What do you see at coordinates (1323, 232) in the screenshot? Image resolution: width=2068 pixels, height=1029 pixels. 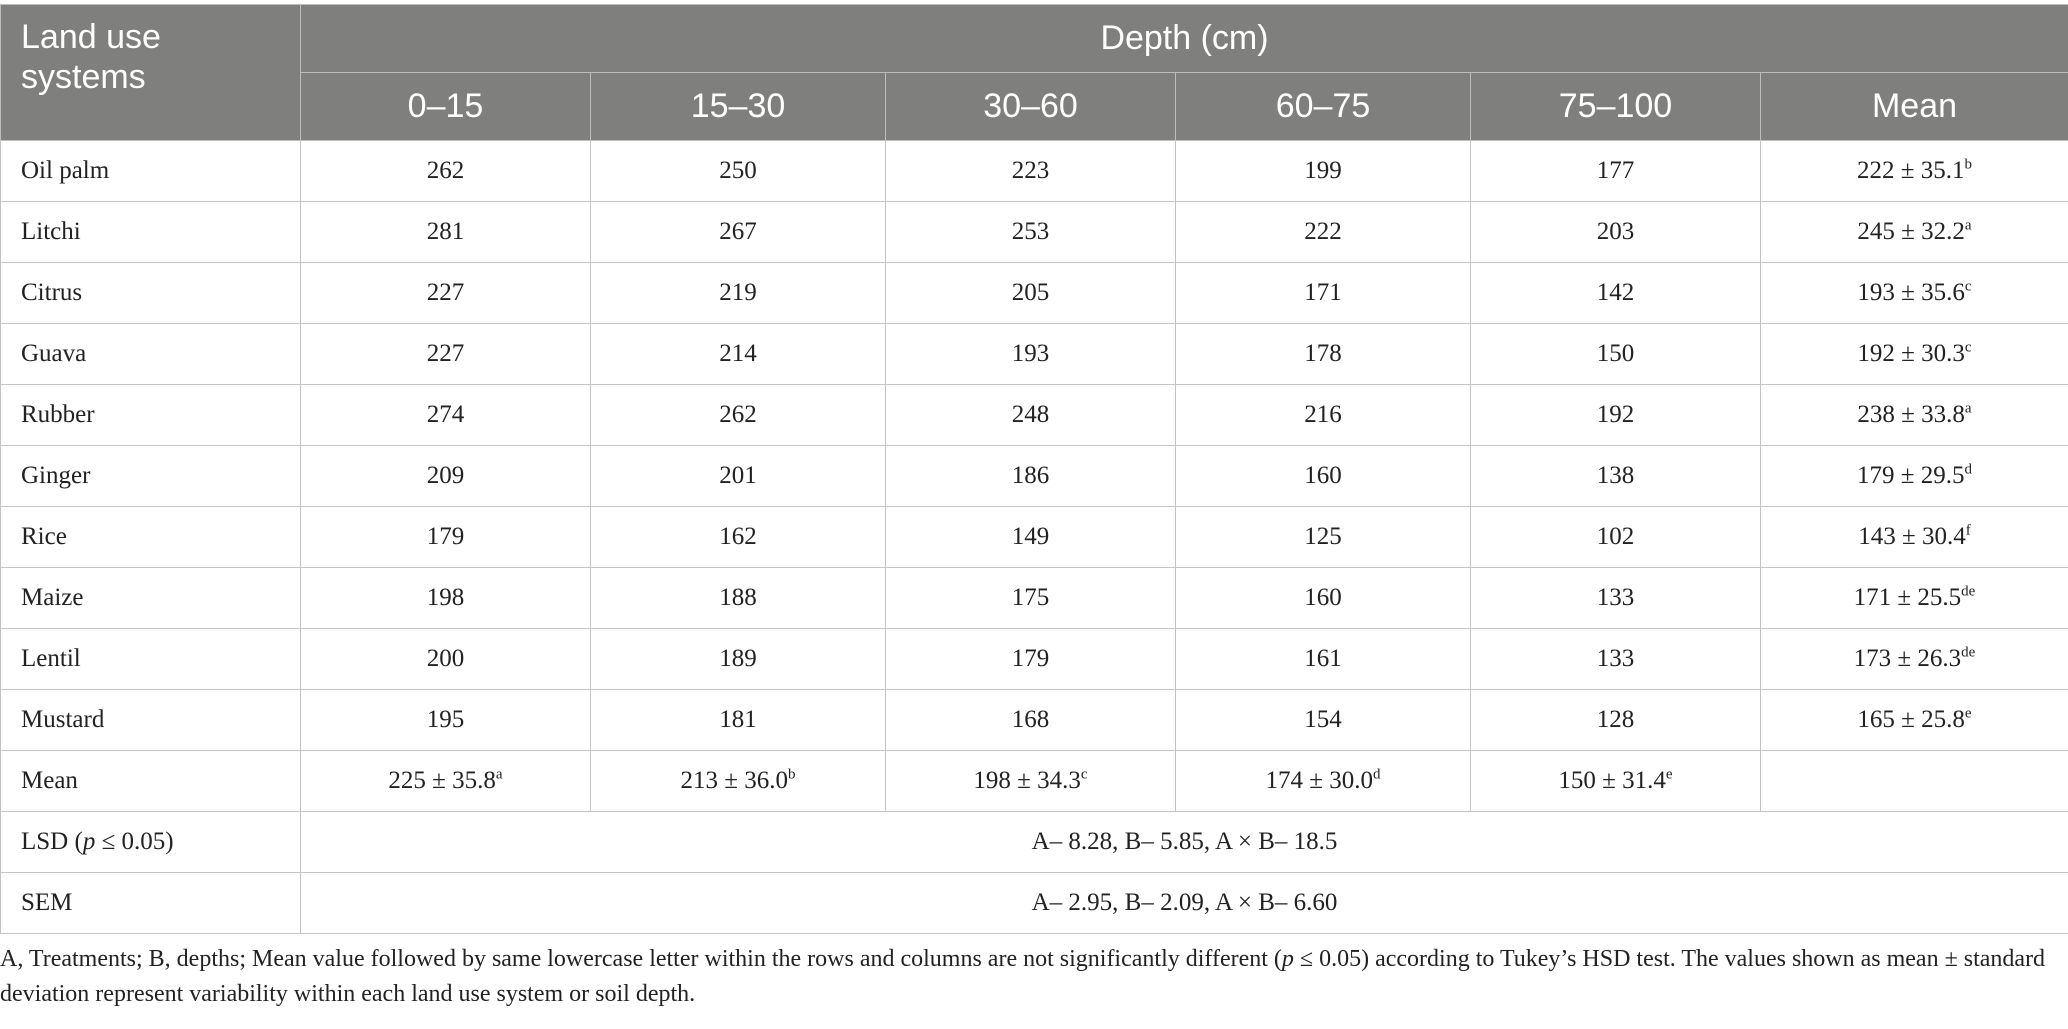 I see `value-cell: 222` at bounding box center [1323, 232].